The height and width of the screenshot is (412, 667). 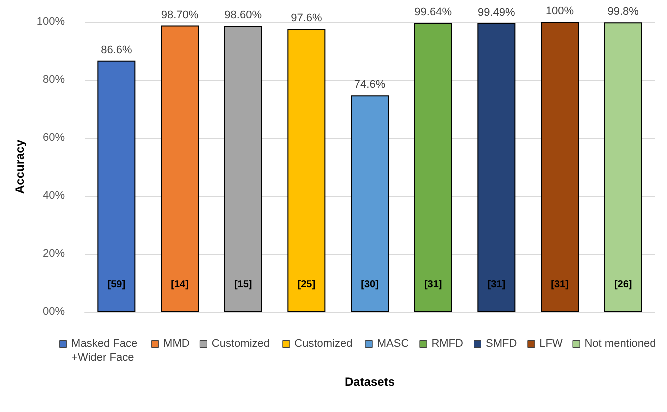 I want to click on legend-label: Not mentioned, so click(x=620, y=344).